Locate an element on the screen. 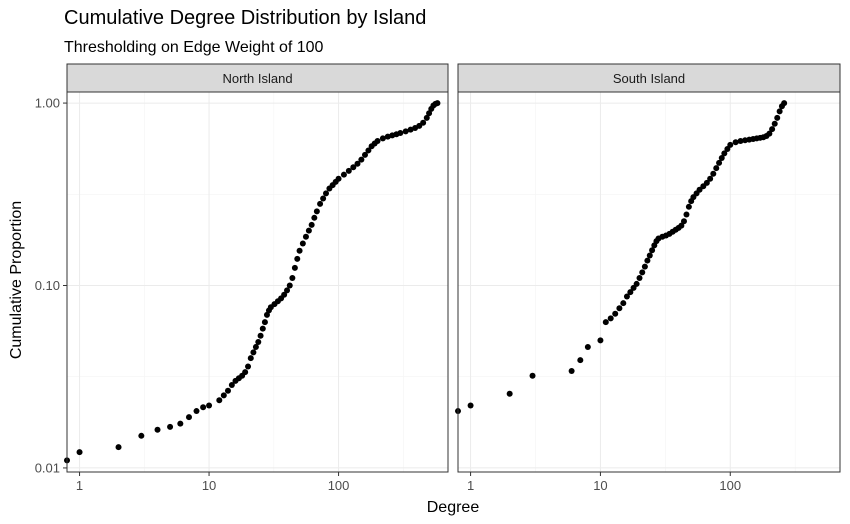  facet-strip-label: South Island is located at coordinates (649, 78).